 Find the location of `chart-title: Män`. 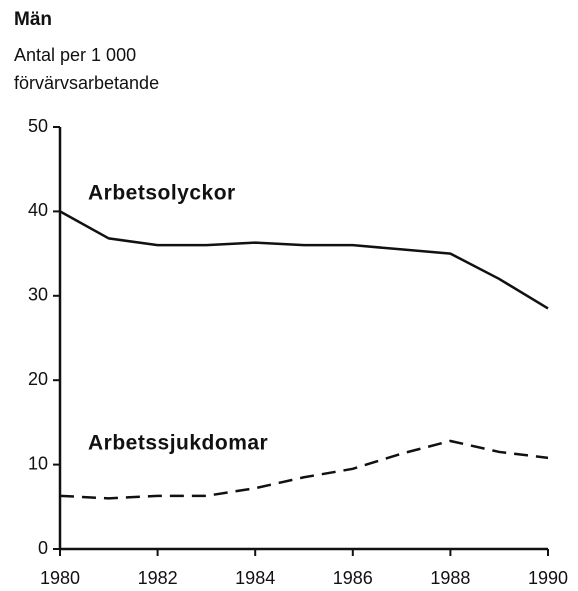

chart-title: Män is located at coordinates (33, 19).